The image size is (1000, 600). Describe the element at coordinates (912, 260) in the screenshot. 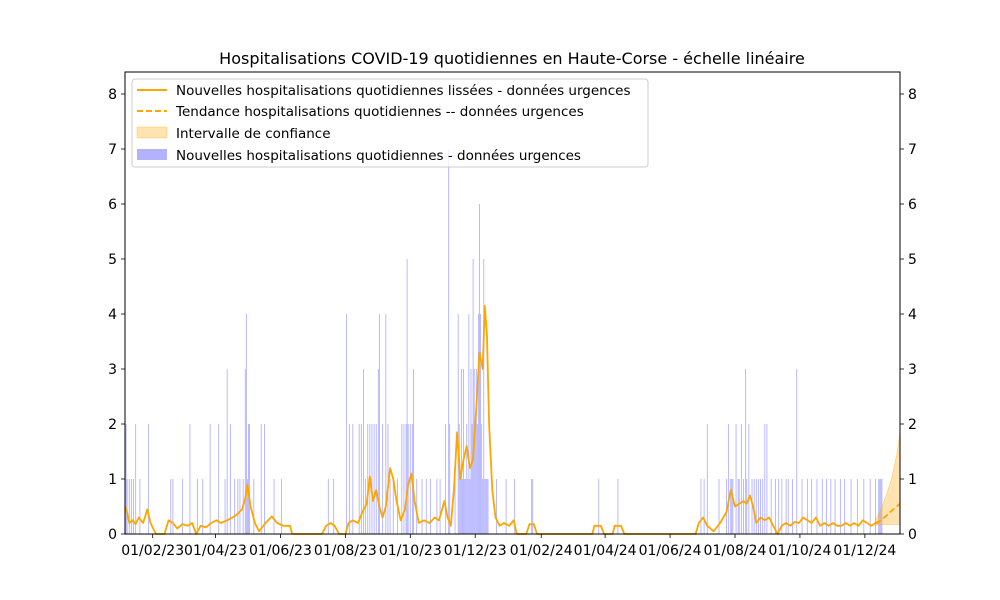

I see `y-tick-label-right: 5` at that location.